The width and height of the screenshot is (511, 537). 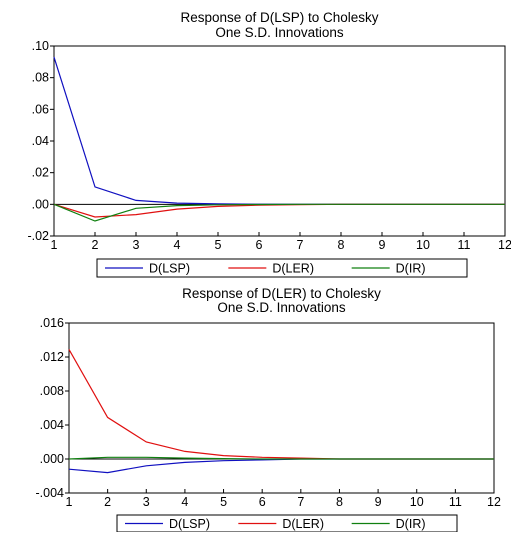 I want to click on chart-1-xtick-label: 9, so click(x=382, y=245).